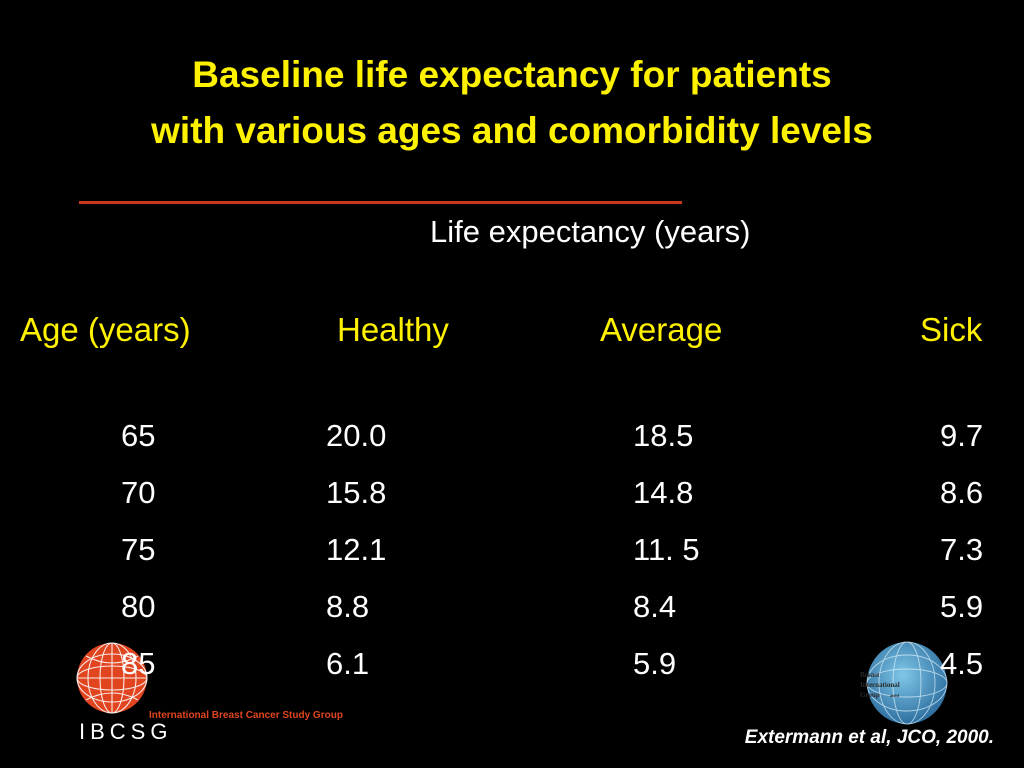 This screenshot has width=1024, height=768. I want to click on table-cell-healthy: 15.8, so click(356, 492).